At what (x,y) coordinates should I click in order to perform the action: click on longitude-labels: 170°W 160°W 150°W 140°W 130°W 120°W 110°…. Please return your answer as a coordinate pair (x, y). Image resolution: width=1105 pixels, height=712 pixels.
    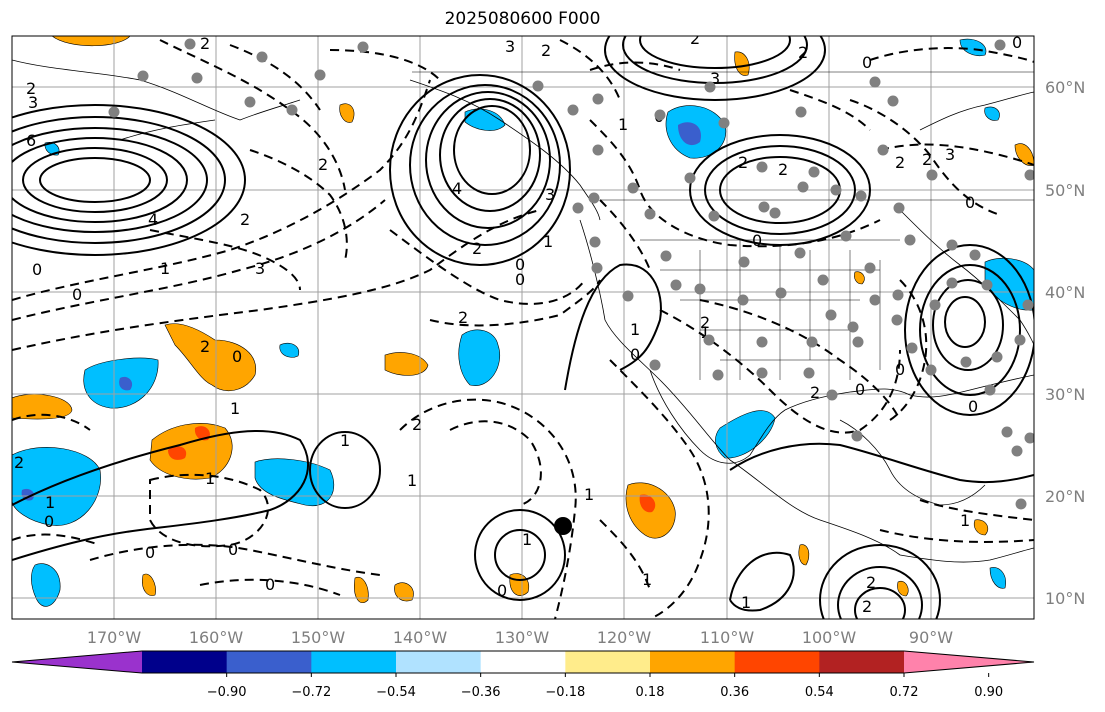
    Looking at the image, I should click on (520, 637).